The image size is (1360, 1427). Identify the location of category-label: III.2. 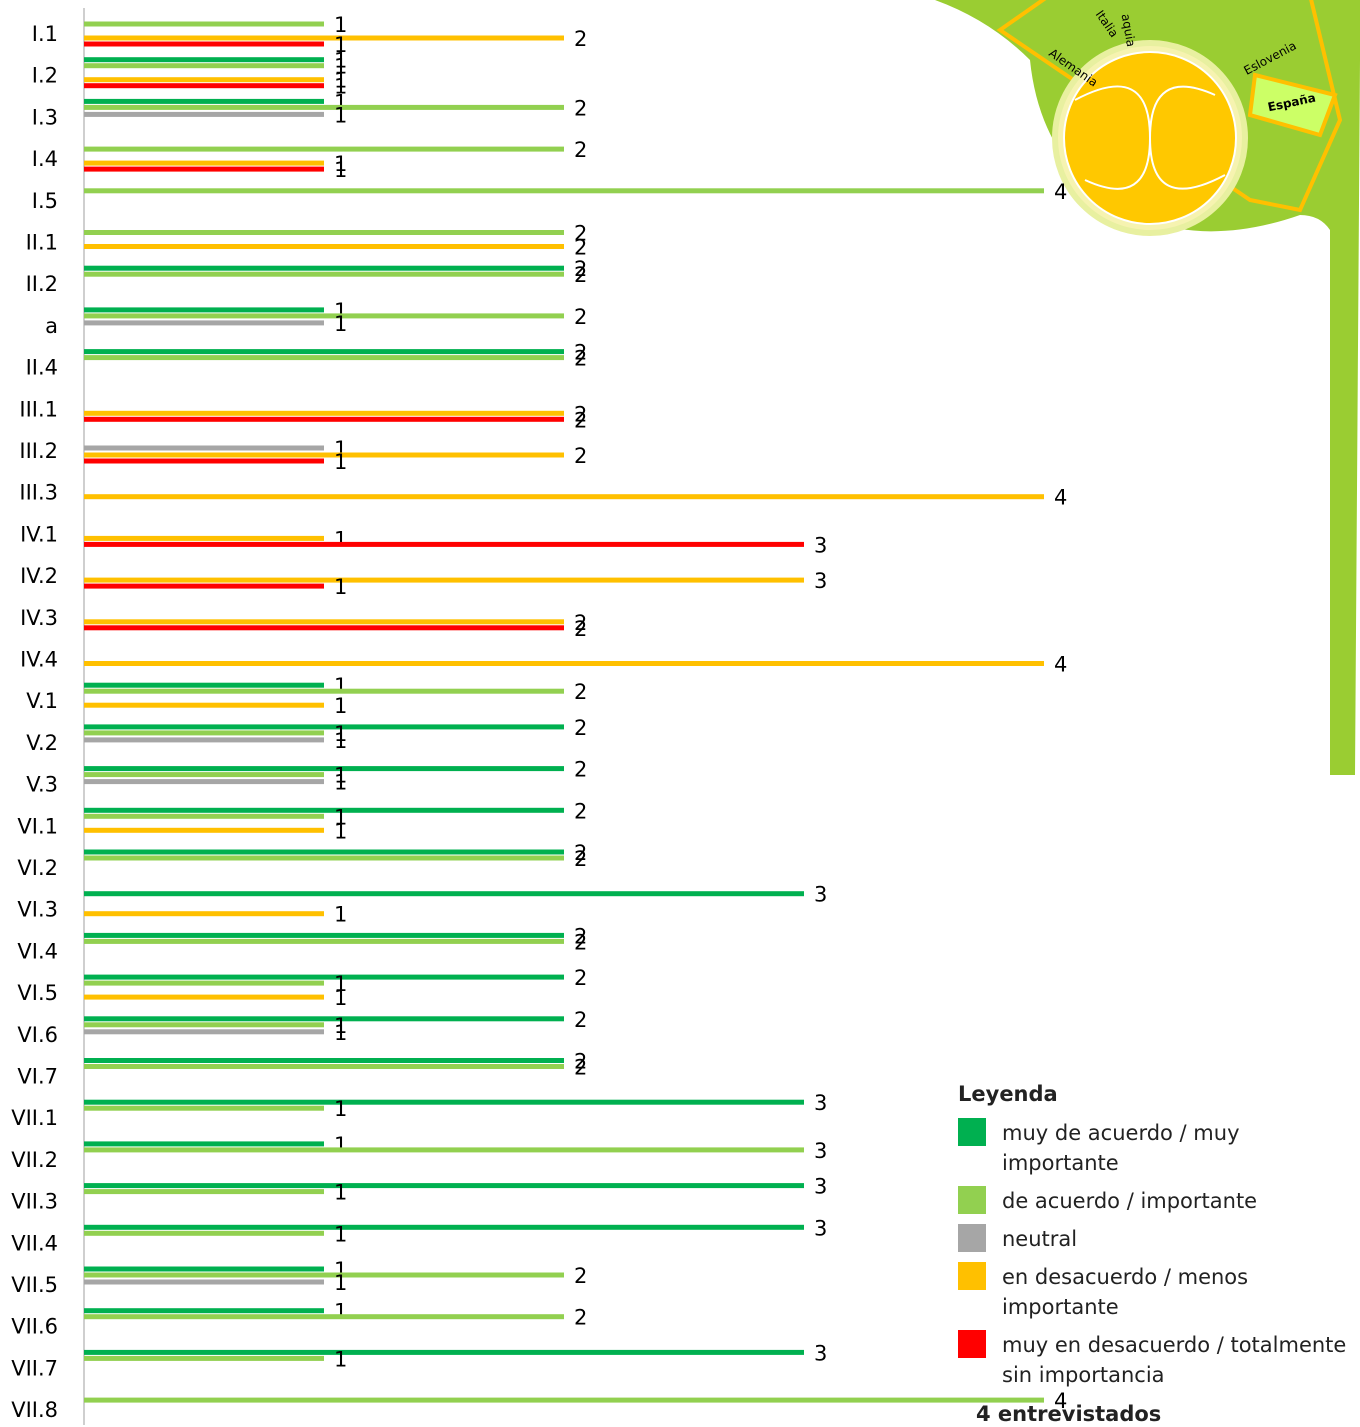
(38, 451).